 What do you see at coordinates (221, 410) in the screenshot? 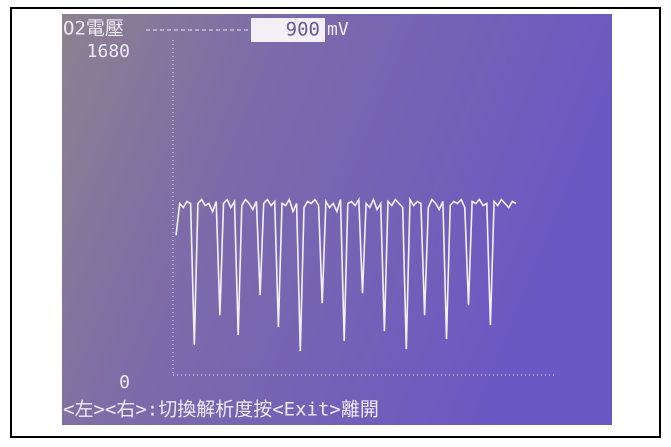
I see `footer: <左><右>:切換解析度按<Exit>離開` at bounding box center [221, 410].